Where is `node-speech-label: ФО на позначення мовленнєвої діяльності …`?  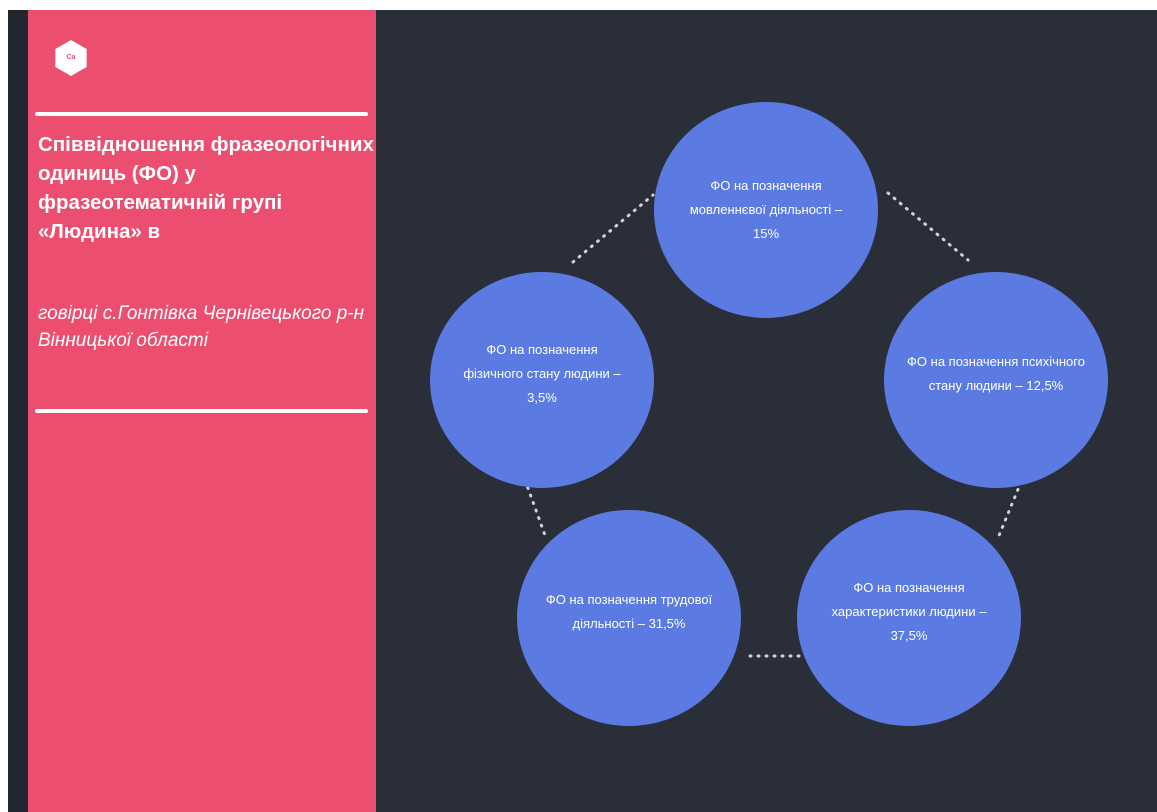
node-speech-label: ФО на позначення мовленнєвої діяльності … is located at coordinates (766, 209).